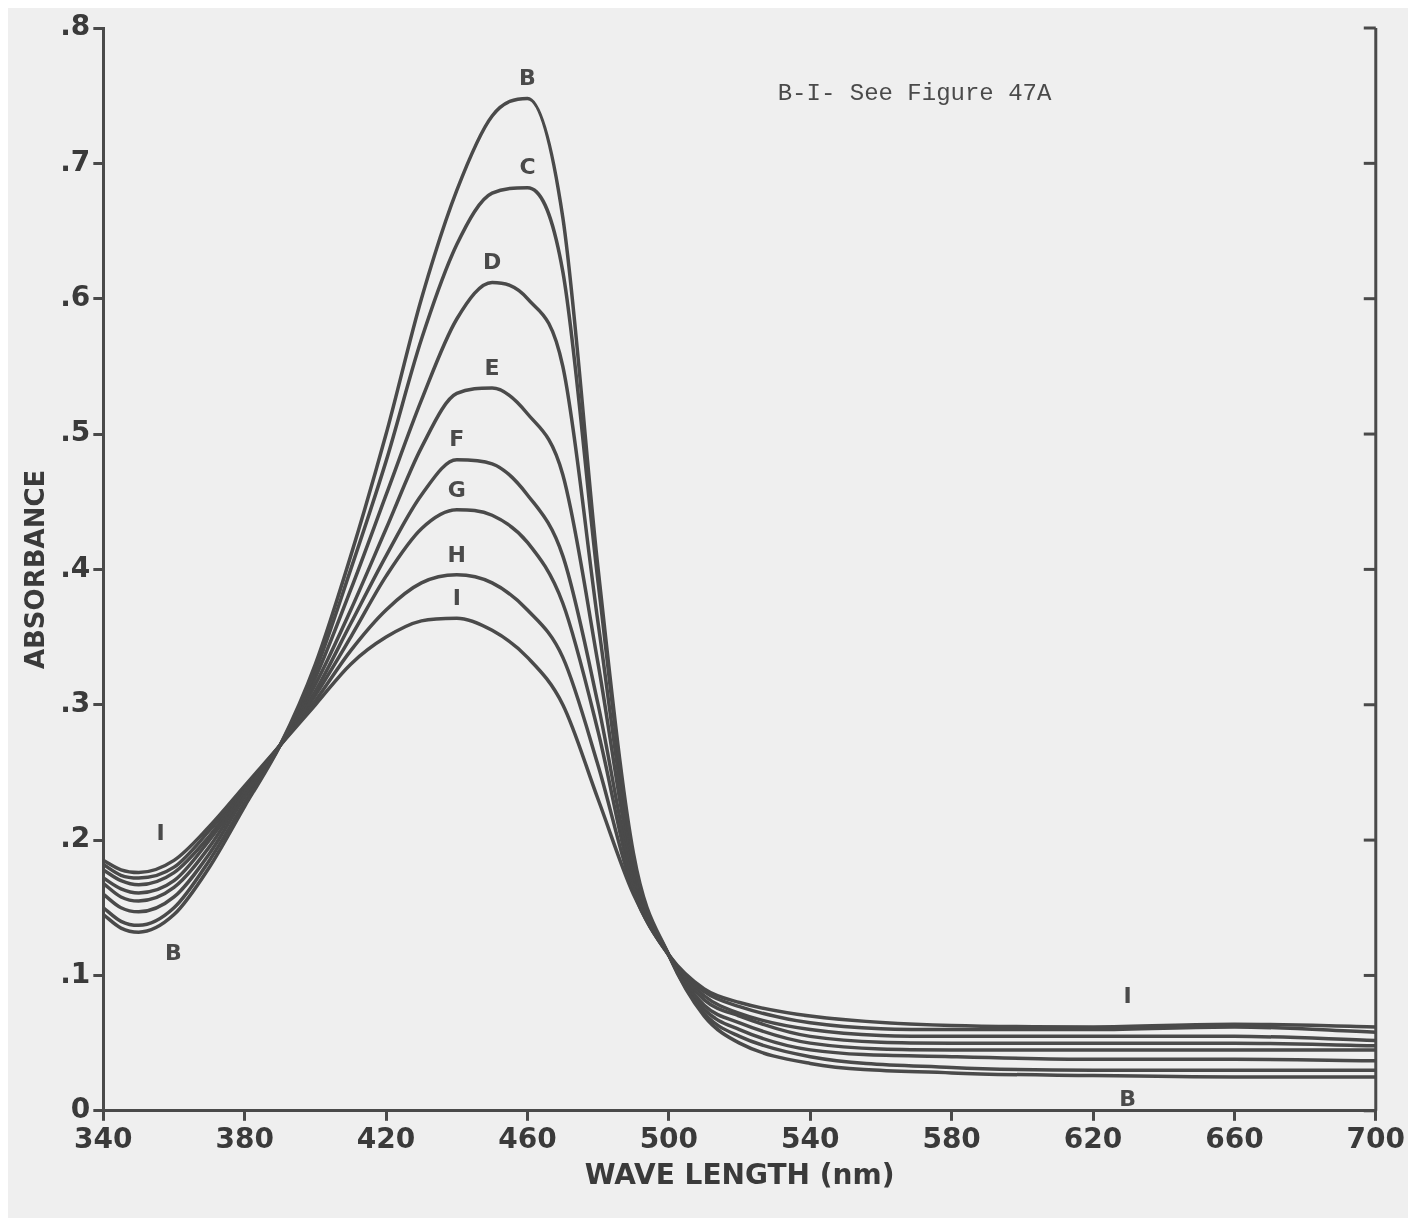 This screenshot has height=1226, width=1415. I want to click on annotation: B-I- See Figure 47A, so click(914, 94).